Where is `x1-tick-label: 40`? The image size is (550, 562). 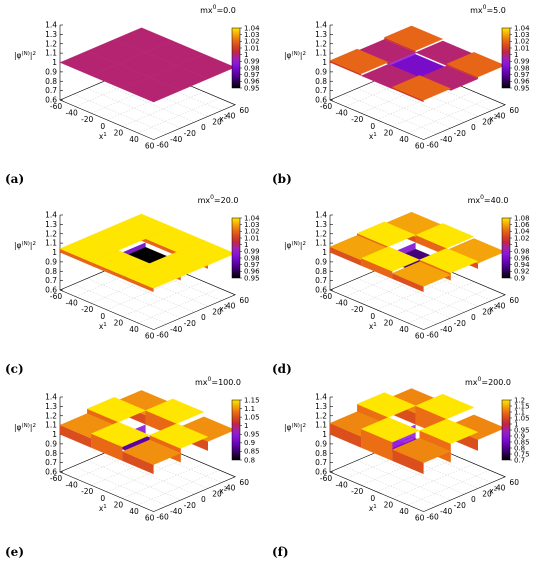
x1-tick-label: 40 is located at coordinates (134, 329).